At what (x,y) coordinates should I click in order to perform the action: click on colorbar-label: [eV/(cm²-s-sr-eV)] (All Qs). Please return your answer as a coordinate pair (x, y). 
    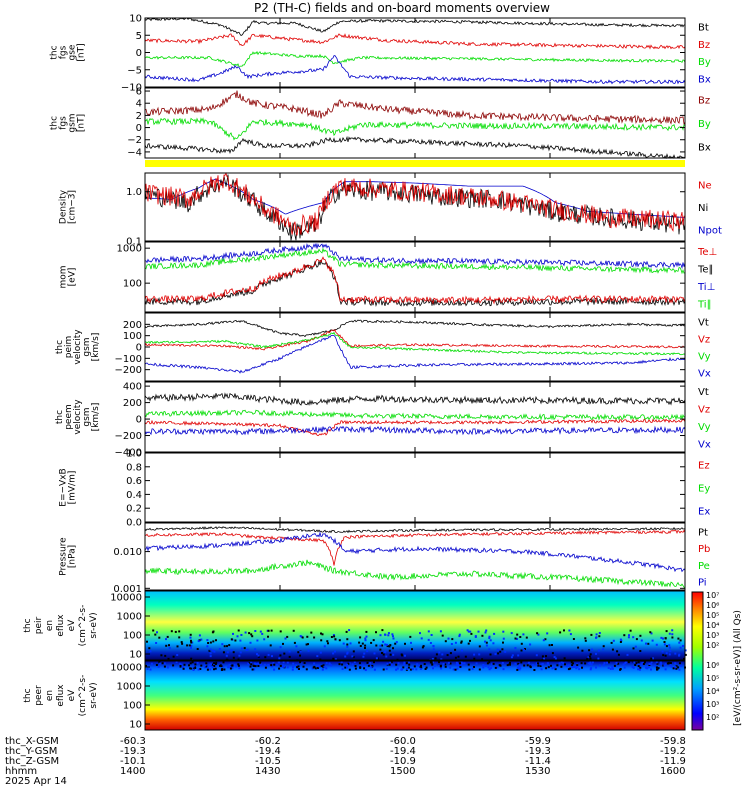
    Looking at the image, I should click on (738, 668).